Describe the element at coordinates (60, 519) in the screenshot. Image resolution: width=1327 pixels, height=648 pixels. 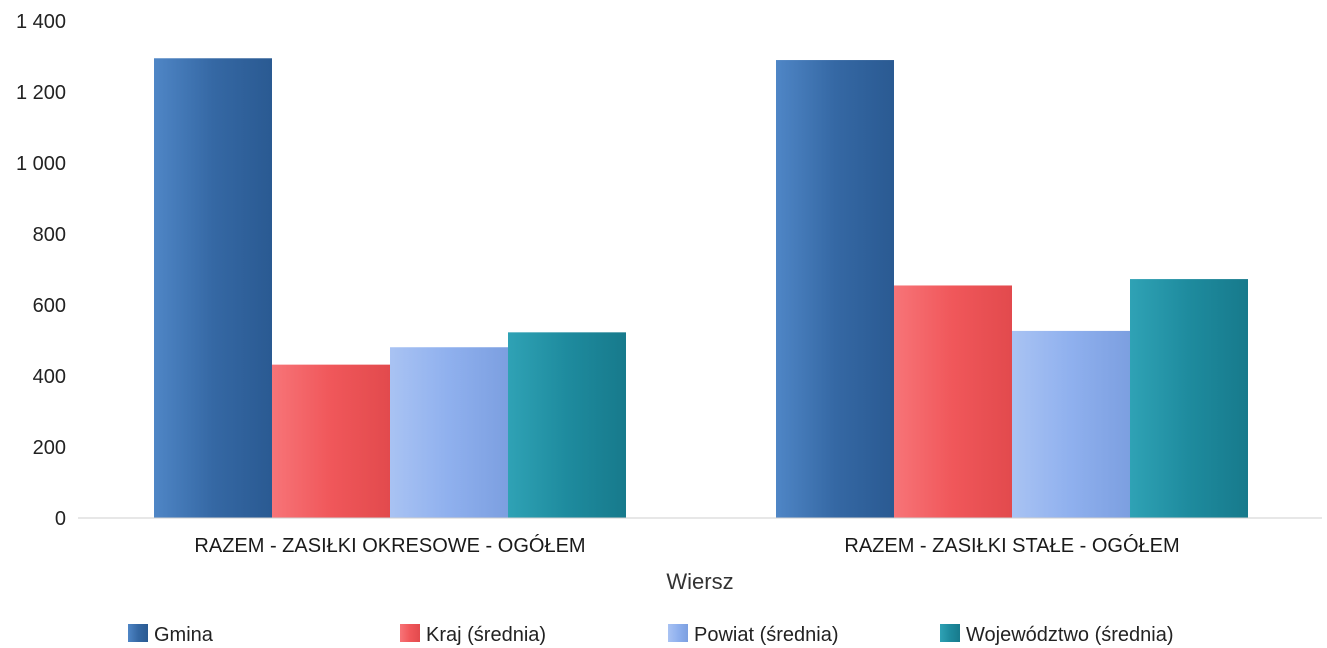
I see `y-tick-label: 0` at that location.